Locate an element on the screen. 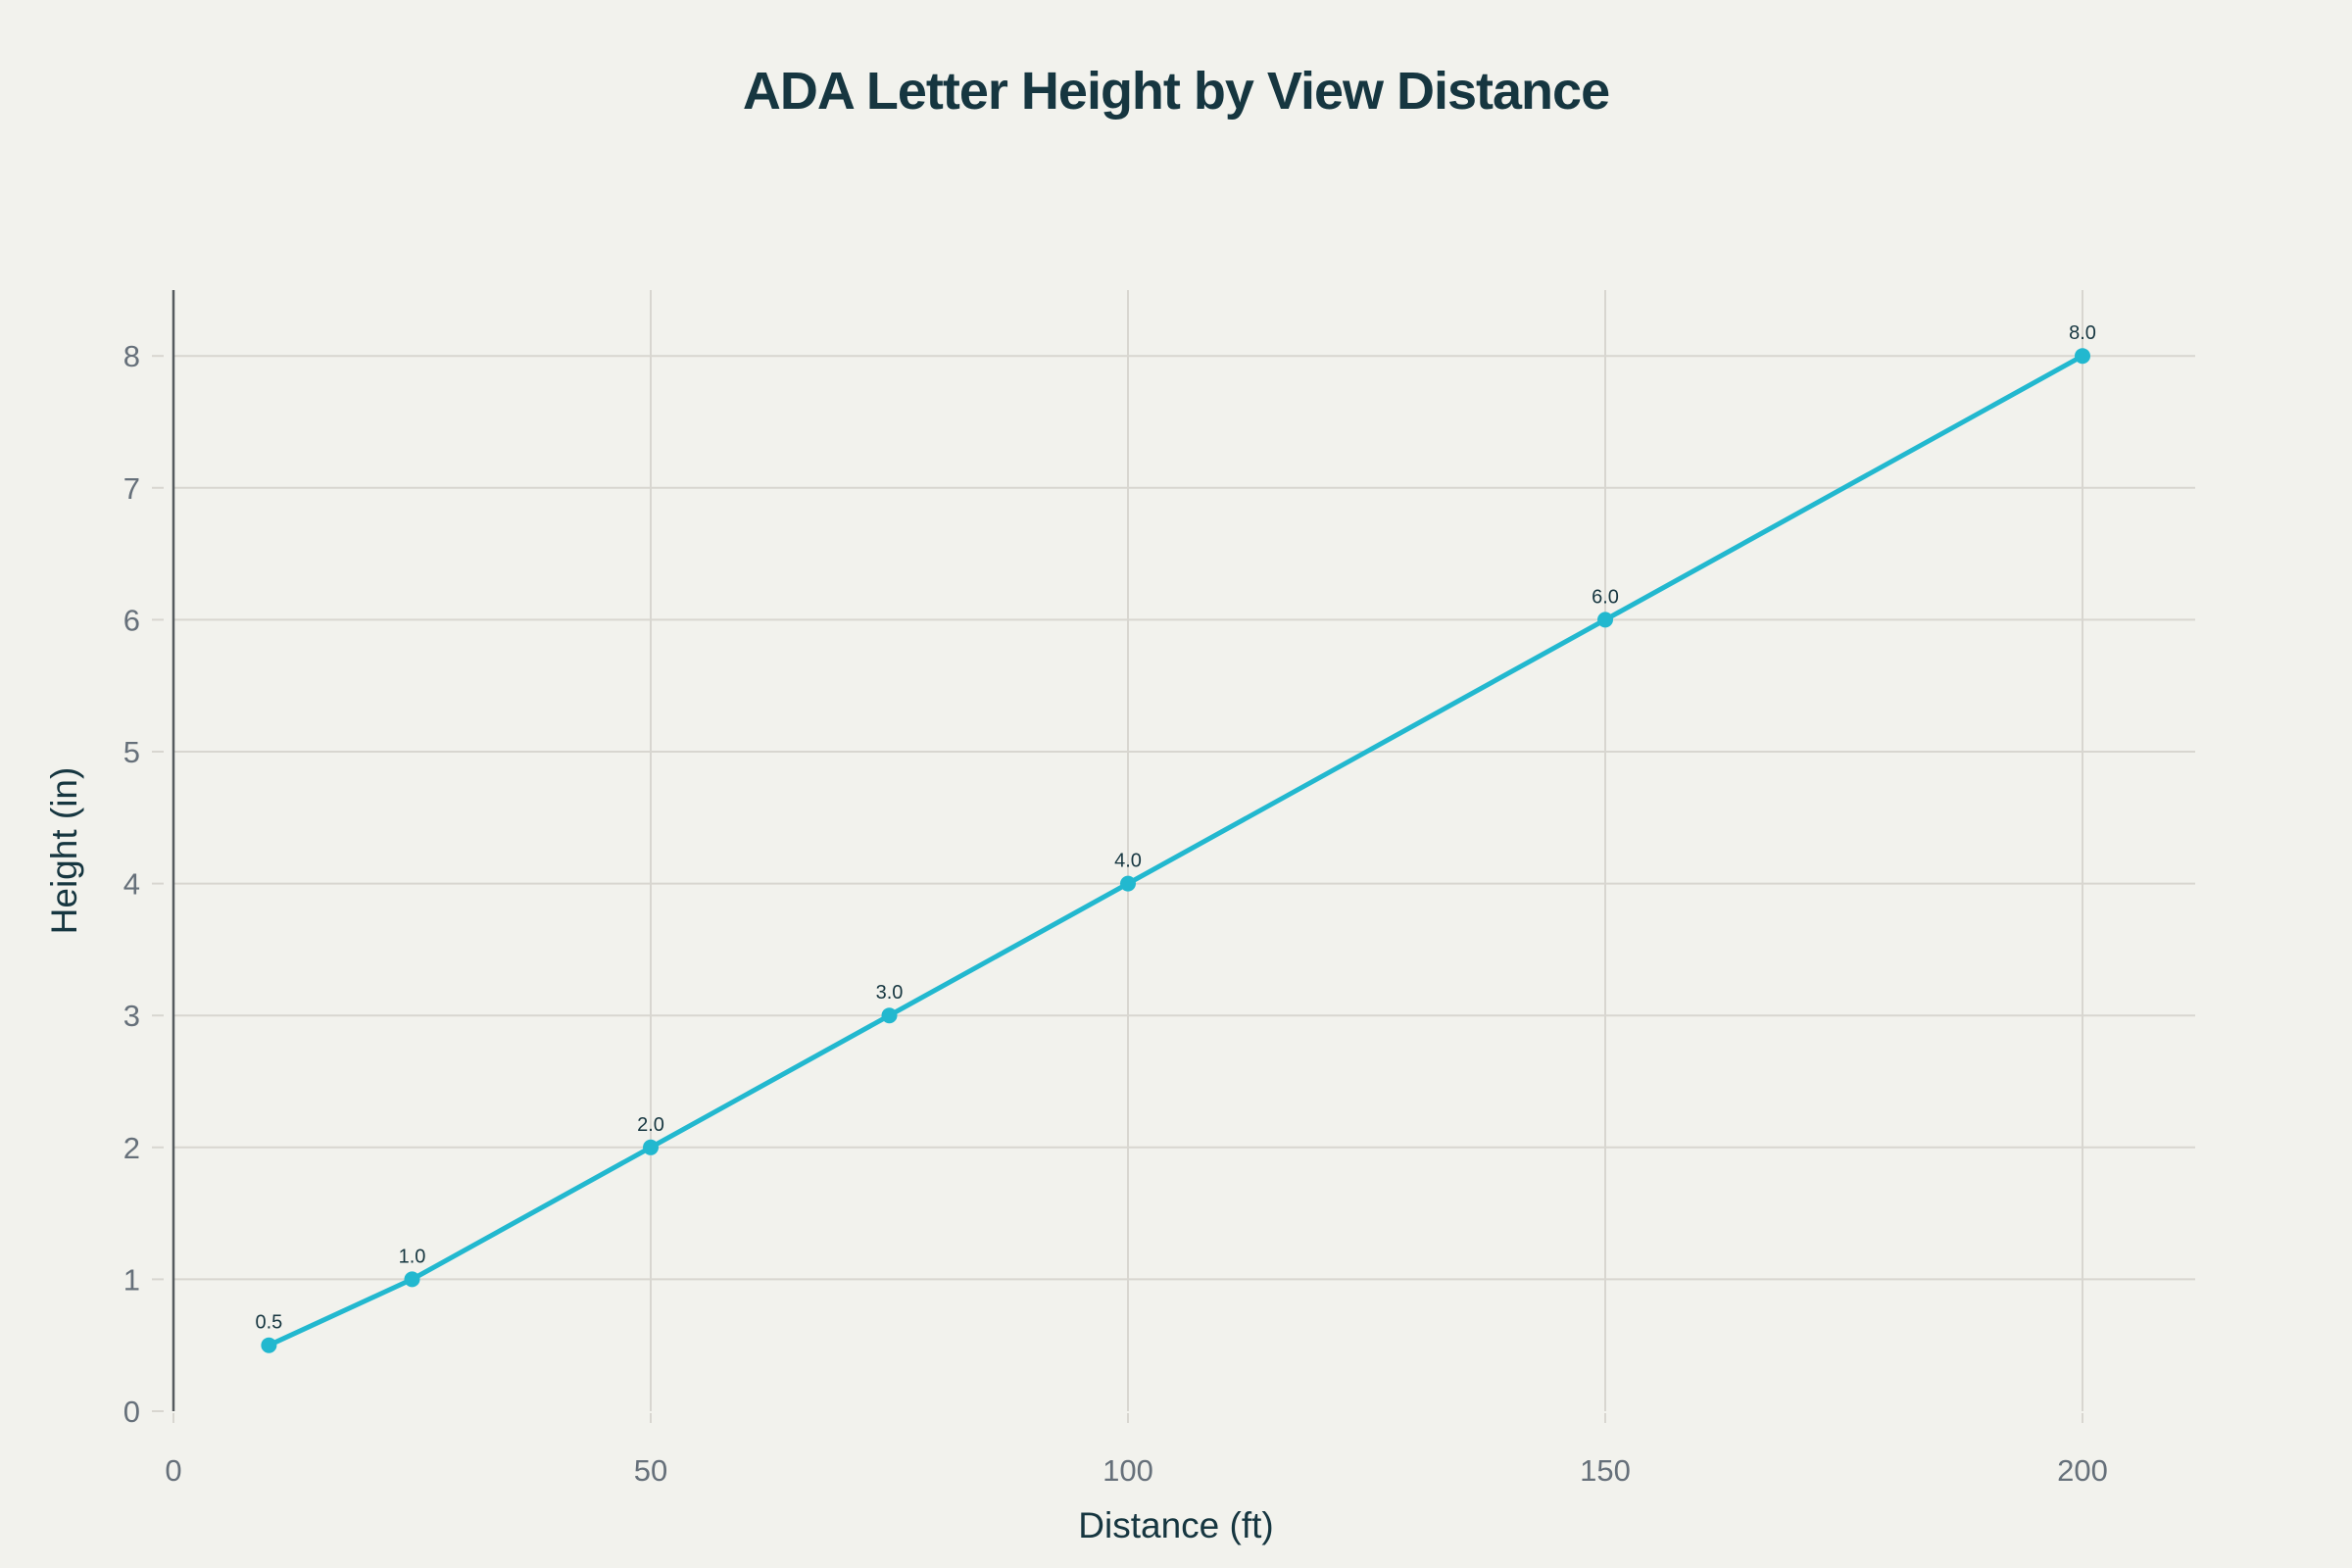  x-tick-label: 200 is located at coordinates (2082, 1470).